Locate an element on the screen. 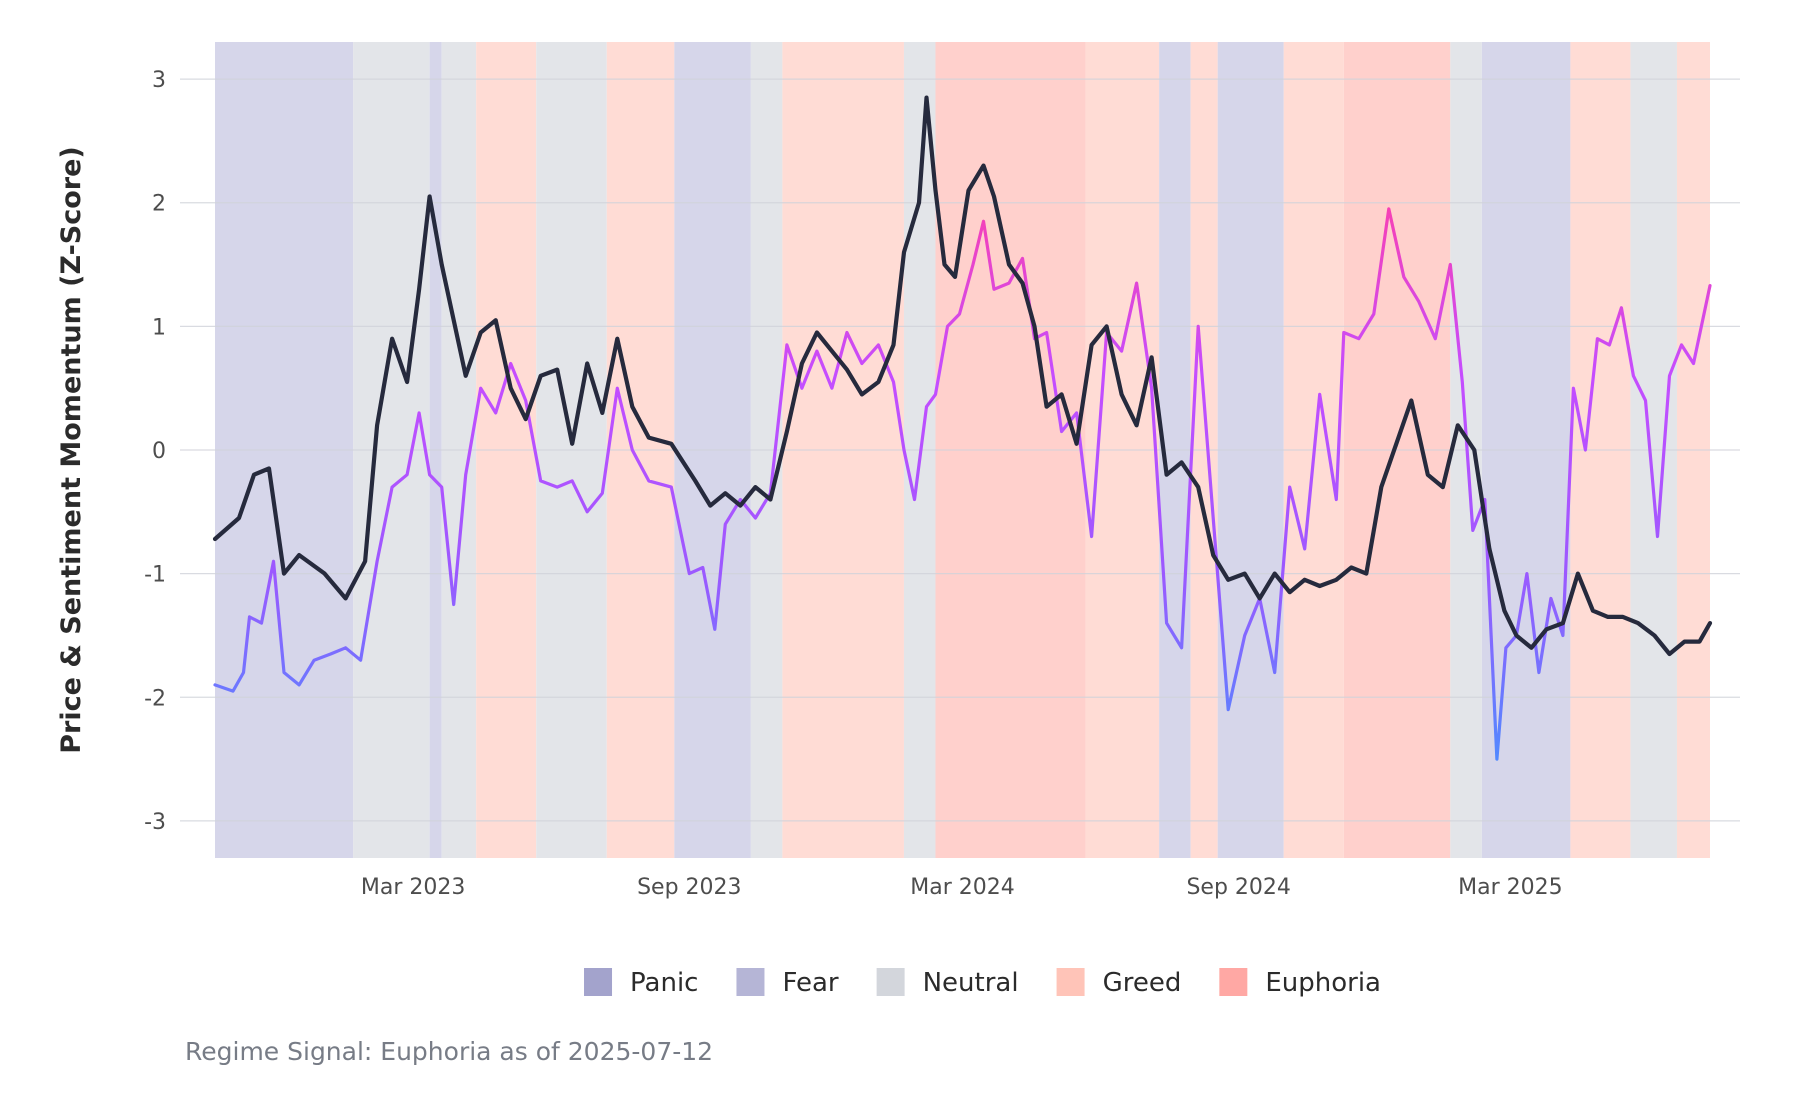 Image resolution: width=1800 pixels, height=1104 pixels. legend-swatch-greed is located at coordinates (1070, 982).